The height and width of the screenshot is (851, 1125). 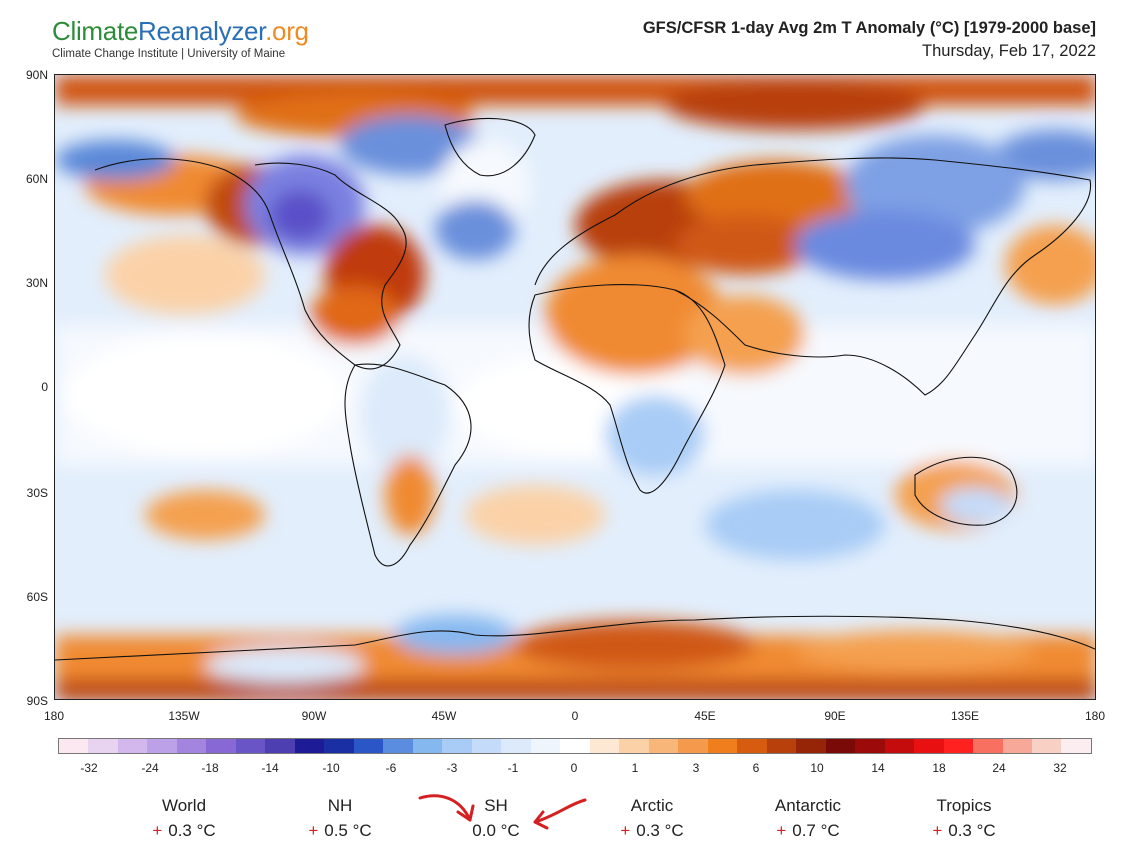 I want to click on right-arrow-icon, so click(x=560, y=814).